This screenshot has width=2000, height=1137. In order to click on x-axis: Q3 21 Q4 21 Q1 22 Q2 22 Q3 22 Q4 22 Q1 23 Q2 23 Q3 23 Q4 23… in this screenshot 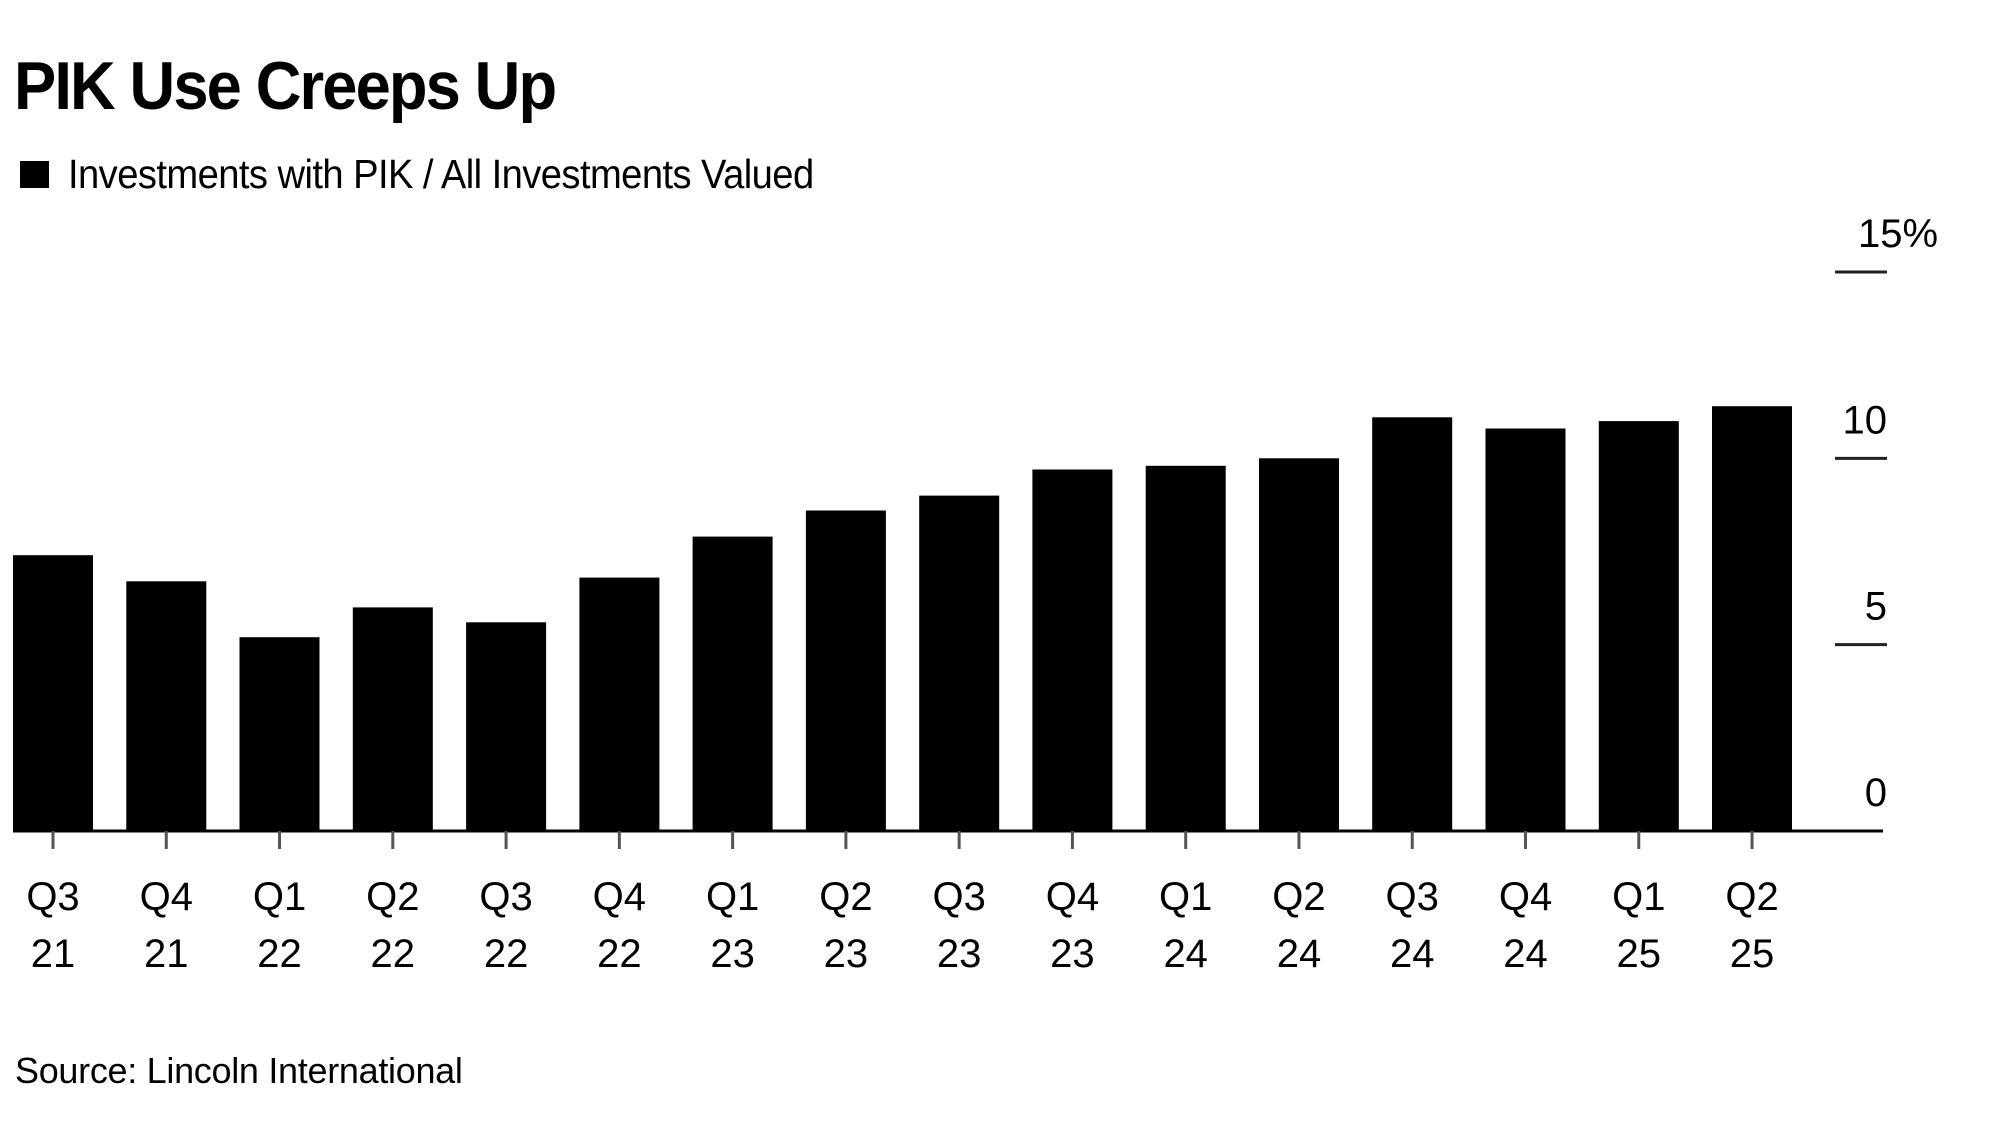, I will do `click(948, 902)`.